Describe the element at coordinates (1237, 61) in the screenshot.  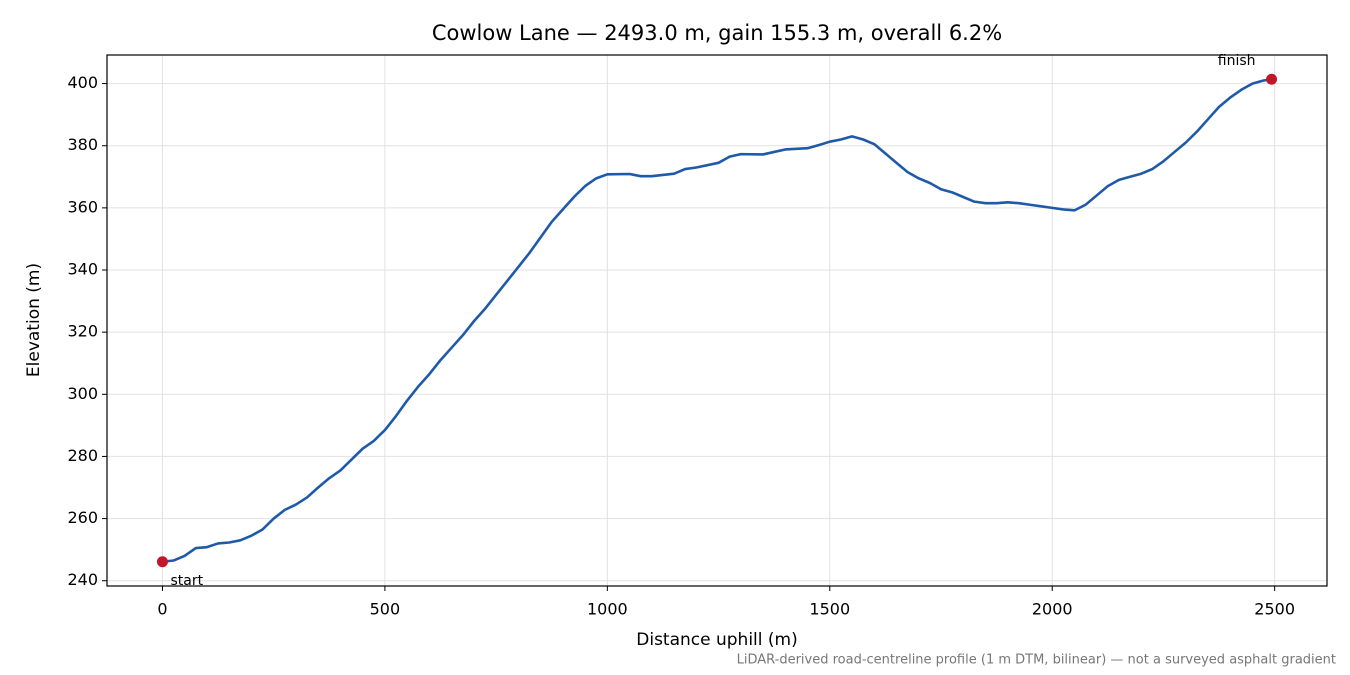
I see `annotation: finish` at that location.